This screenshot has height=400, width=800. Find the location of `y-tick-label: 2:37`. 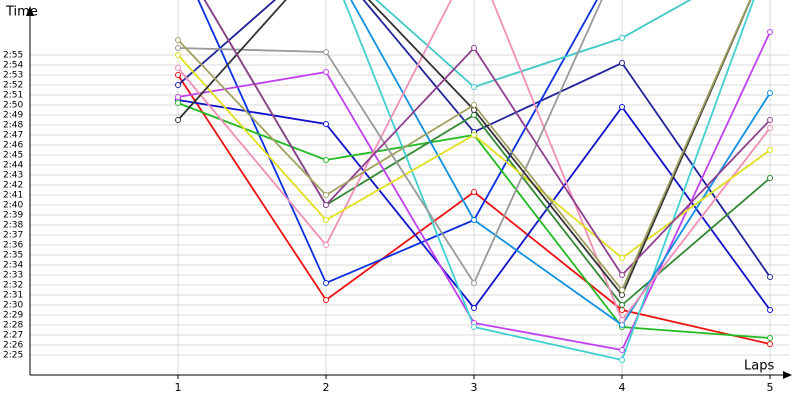

y-tick-label: 2:37 is located at coordinates (13, 236).